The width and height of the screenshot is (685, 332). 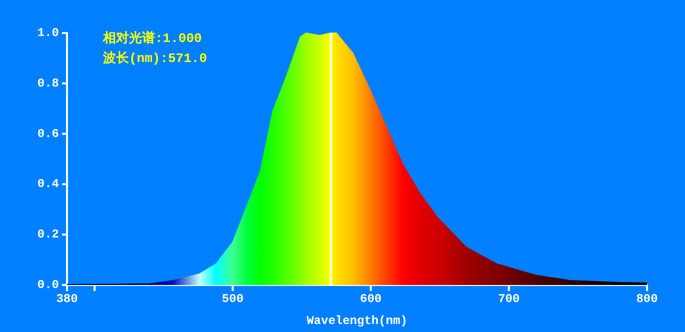 What do you see at coordinates (371, 299) in the screenshot?
I see `x-tick-label: 600` at bounding box center [371, 299].